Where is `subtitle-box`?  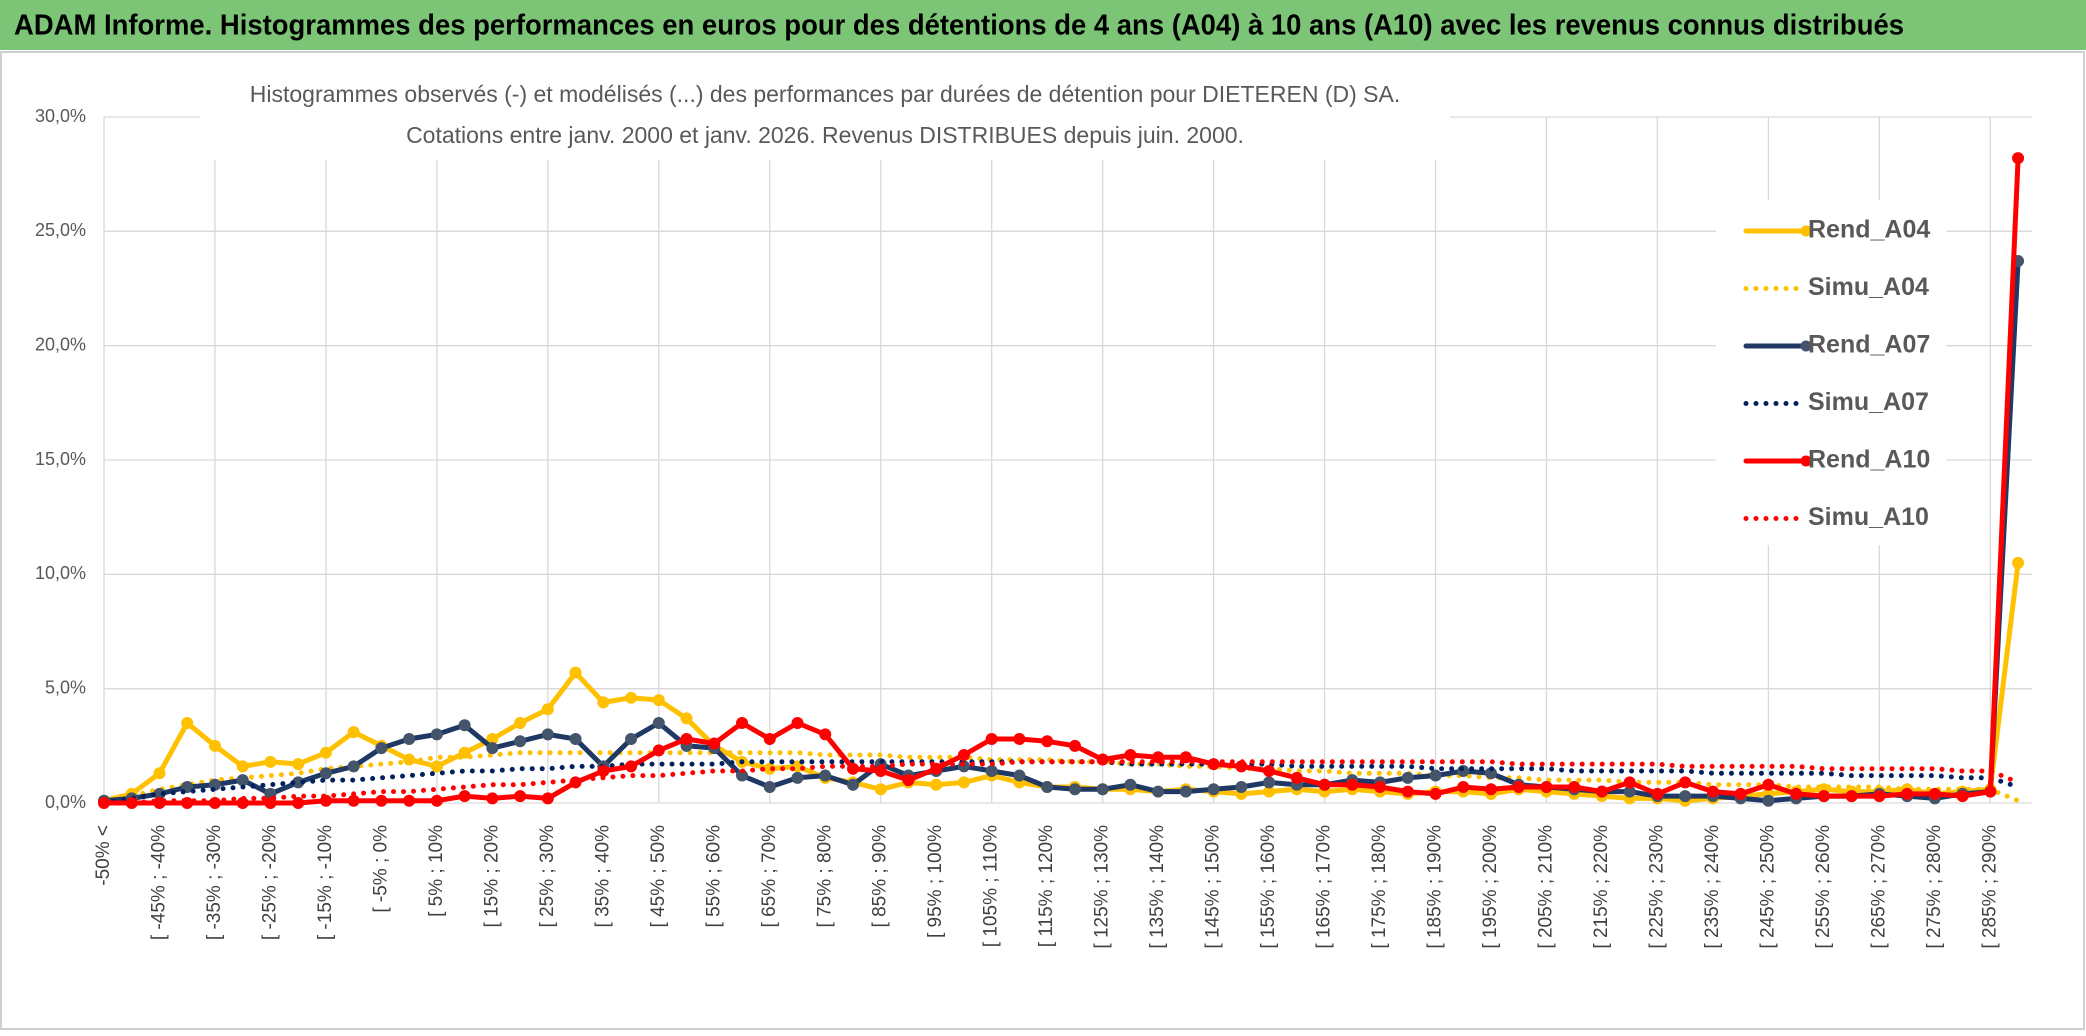 subtitle-box is located at coordinates (825, 118).